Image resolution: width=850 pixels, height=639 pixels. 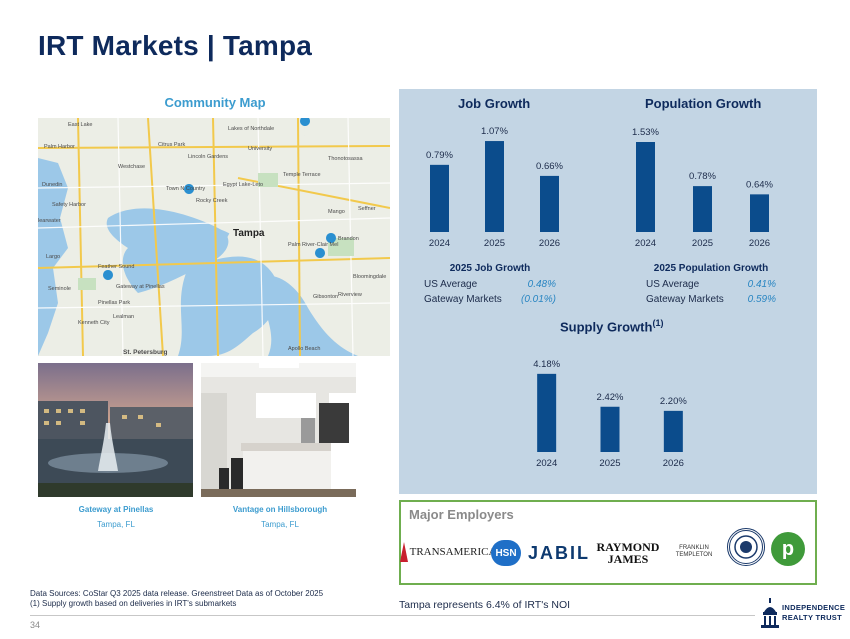 I want to click on hsn-logo: HSN, so click(x=506, y=553).